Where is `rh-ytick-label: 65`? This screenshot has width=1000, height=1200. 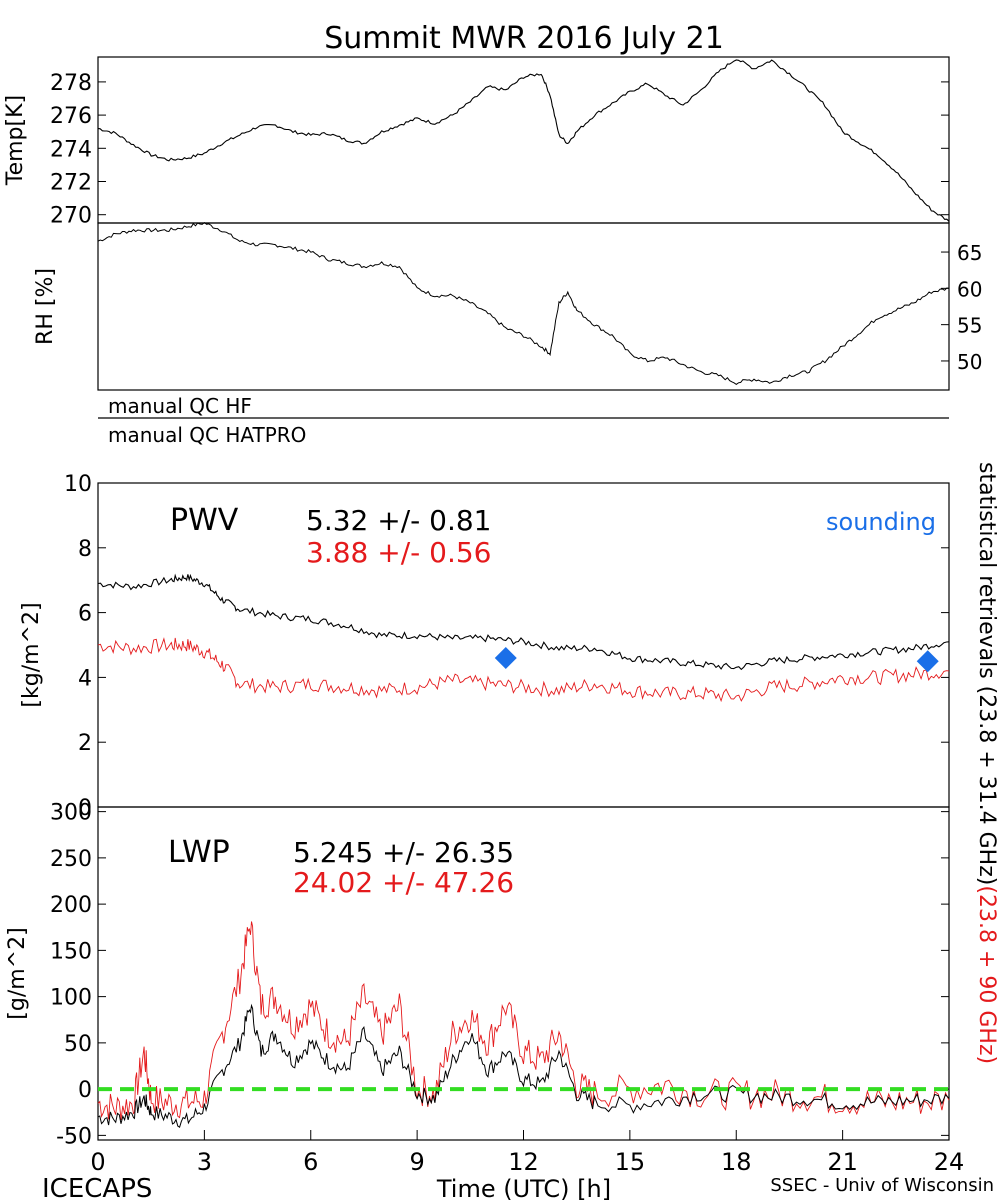
rh-ytick-label: 65 is located at coordinates (969, 253).